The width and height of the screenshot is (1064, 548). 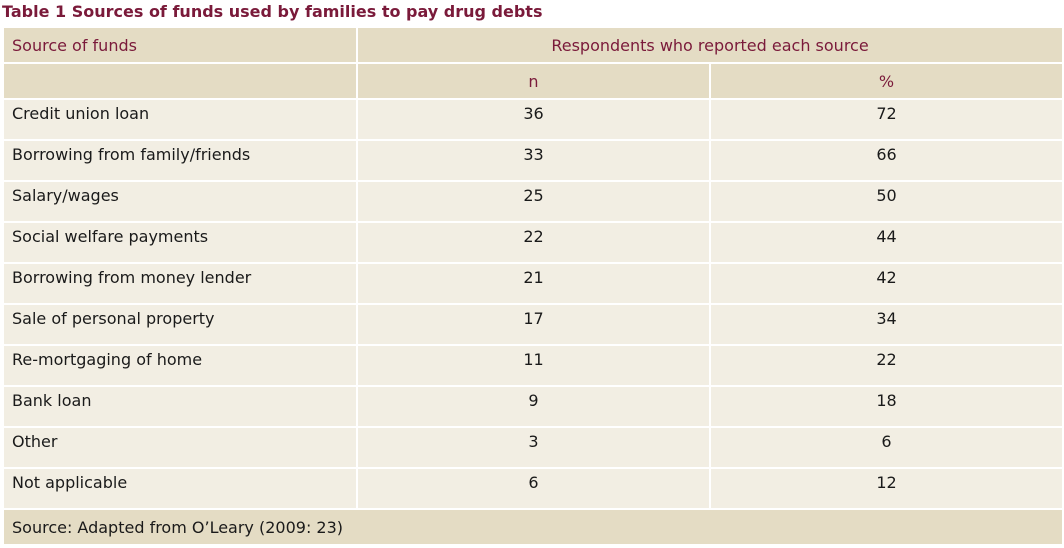 I want to click on table-row: Sale of personal property 17 34, so click(x=533, y=324).